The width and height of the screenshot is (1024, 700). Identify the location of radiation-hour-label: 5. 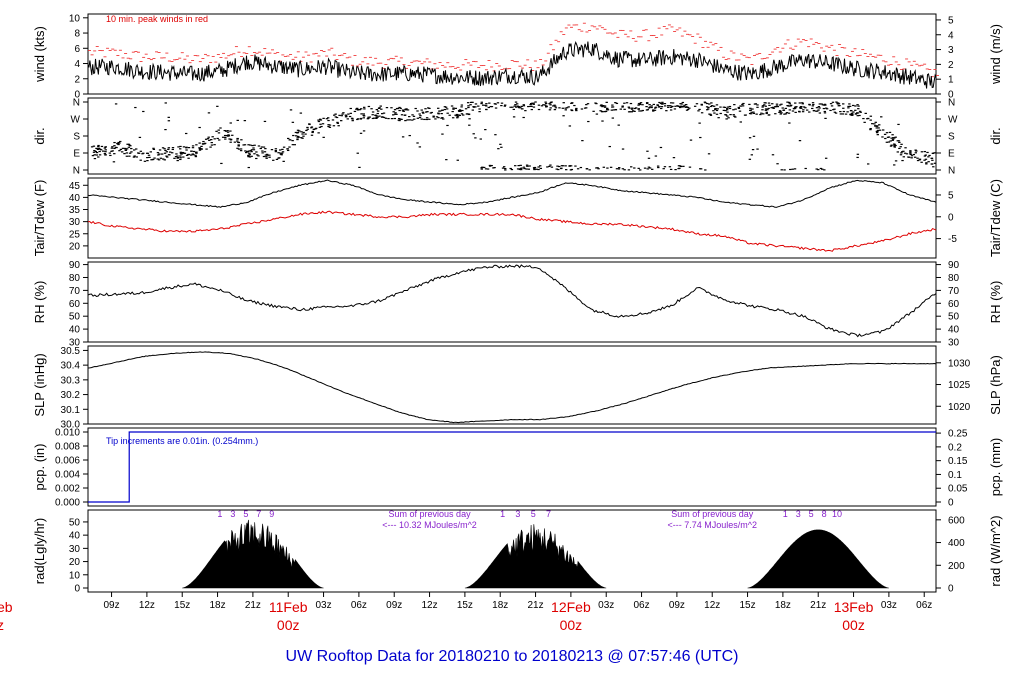
(811, 514).